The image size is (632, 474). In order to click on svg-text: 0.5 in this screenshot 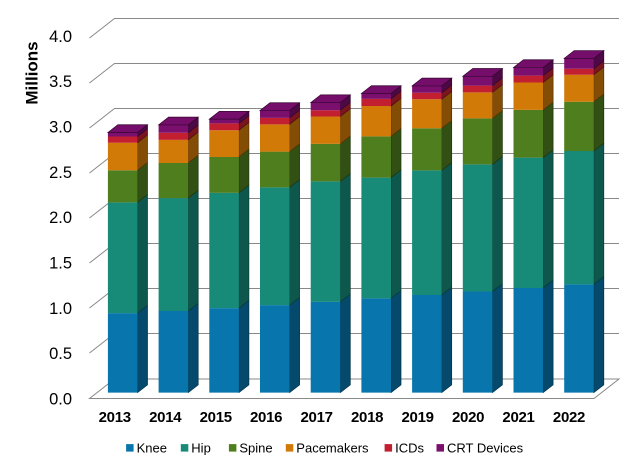, I will do `click(60, 354)`.